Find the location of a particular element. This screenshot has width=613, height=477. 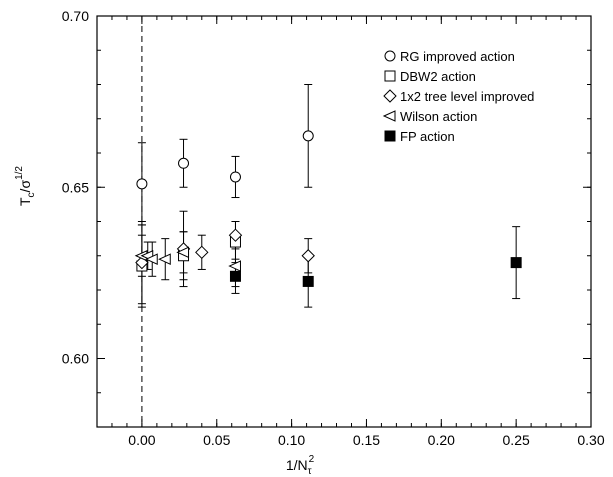

y-axis-title-main: T is located at coordinates (25, 201).